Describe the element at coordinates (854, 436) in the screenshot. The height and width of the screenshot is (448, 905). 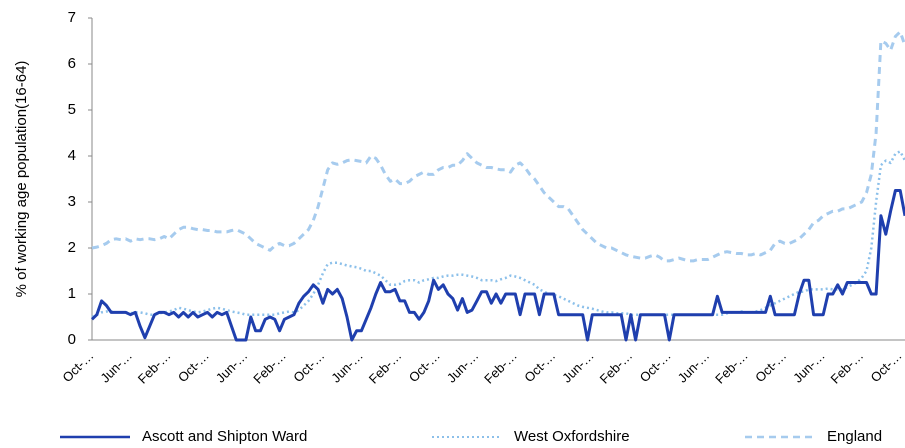
I see `legend-label: England` at that location.